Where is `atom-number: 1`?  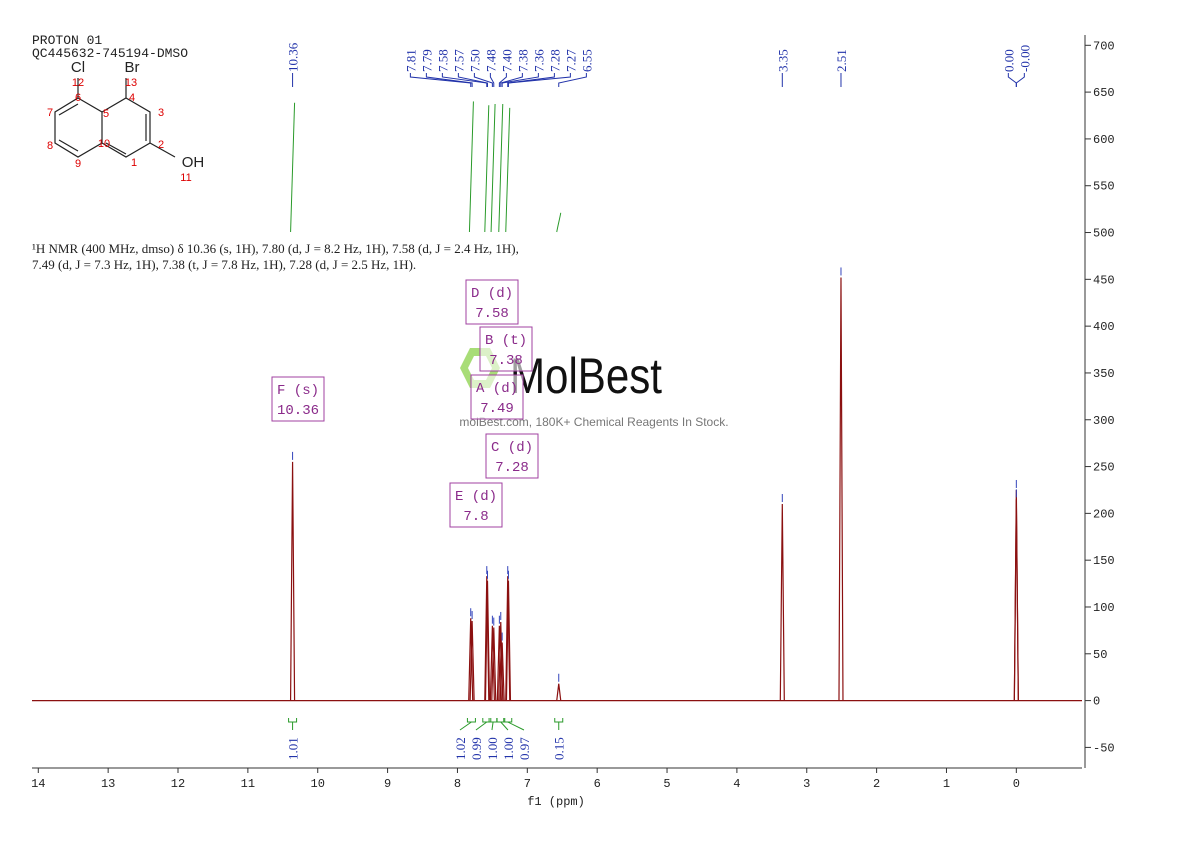
atom-number: 1 is located at coordinates (134, 163).